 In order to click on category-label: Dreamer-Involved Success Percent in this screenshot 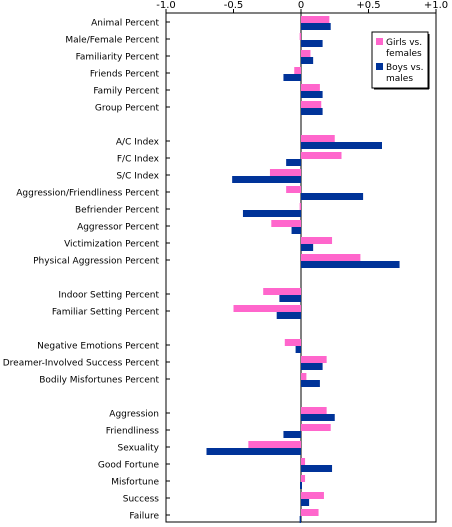, I will do `click(81, 364)`.